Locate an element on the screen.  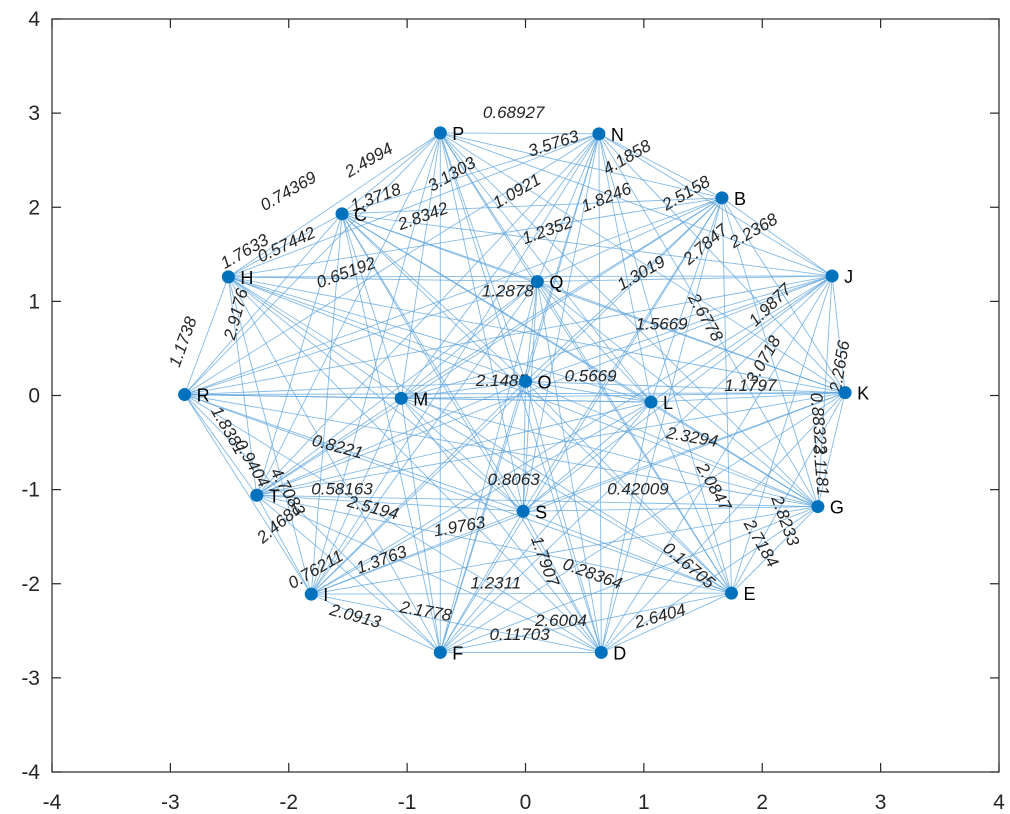
edge-K-H is located at coordinates (537, 335).